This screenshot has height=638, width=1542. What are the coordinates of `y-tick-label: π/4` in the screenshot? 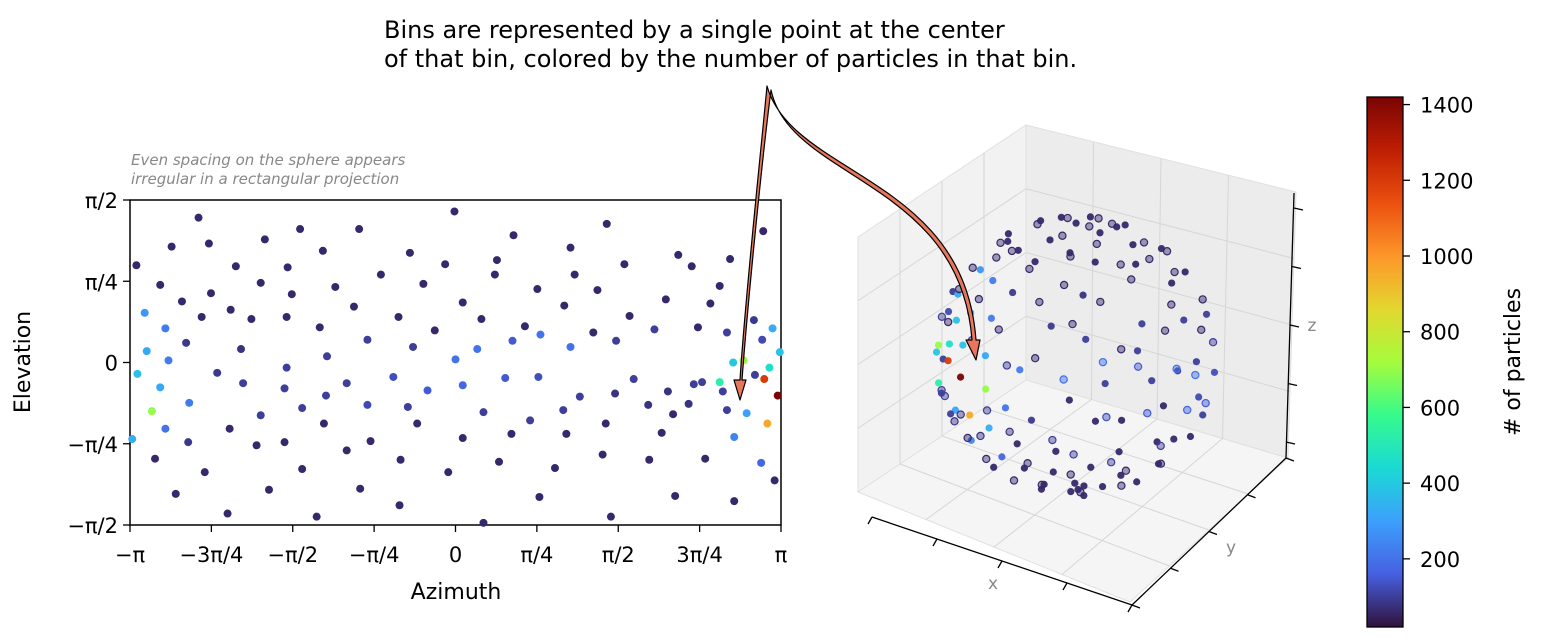 It's located at (101, 282).